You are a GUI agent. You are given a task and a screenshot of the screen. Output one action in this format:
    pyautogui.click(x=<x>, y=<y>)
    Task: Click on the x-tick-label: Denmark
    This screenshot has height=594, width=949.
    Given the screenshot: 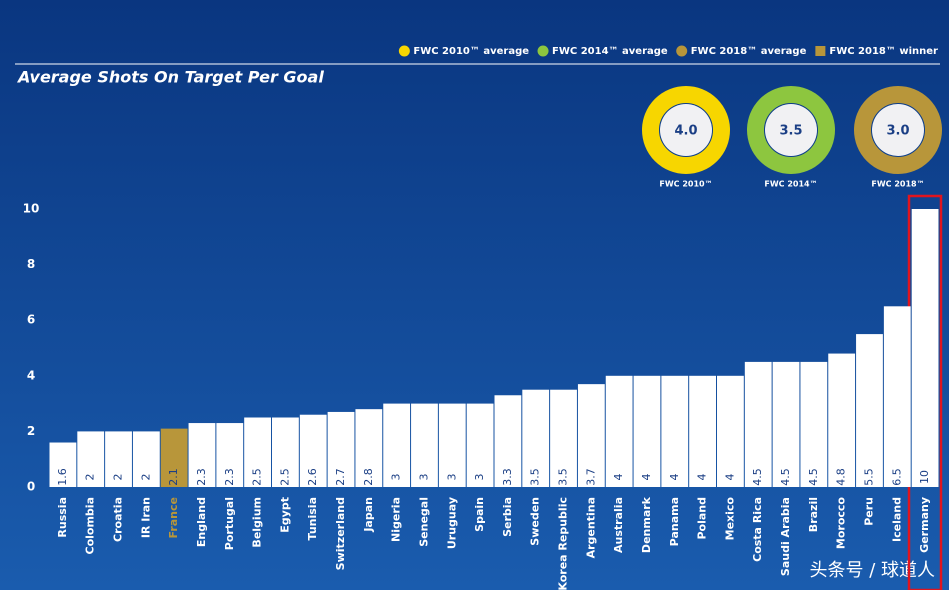 What is the action you would take?
    pyautogui.click(x=646, y=524)
    